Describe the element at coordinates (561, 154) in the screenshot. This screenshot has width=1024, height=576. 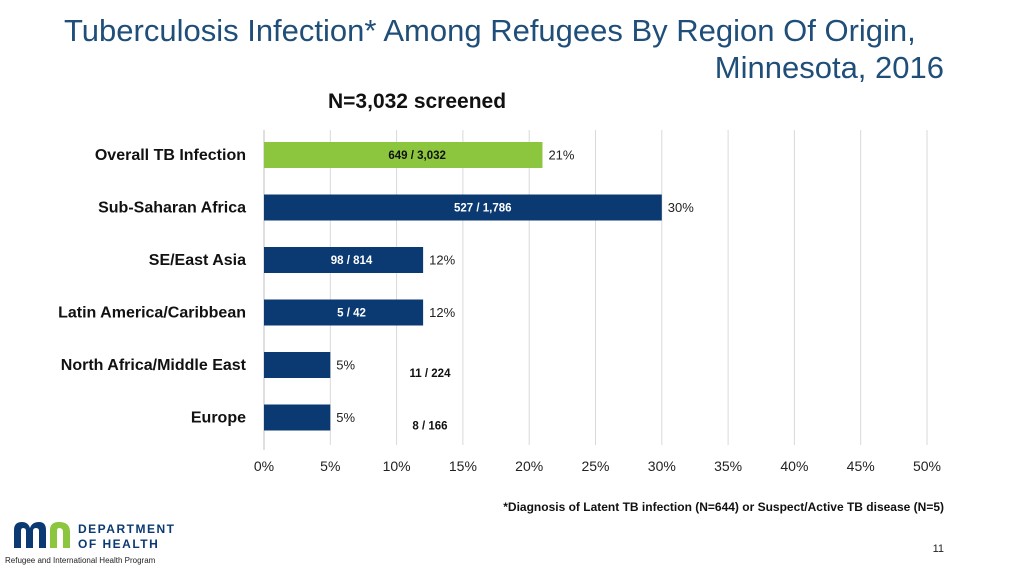
I see `value-label: 21%` at that location.